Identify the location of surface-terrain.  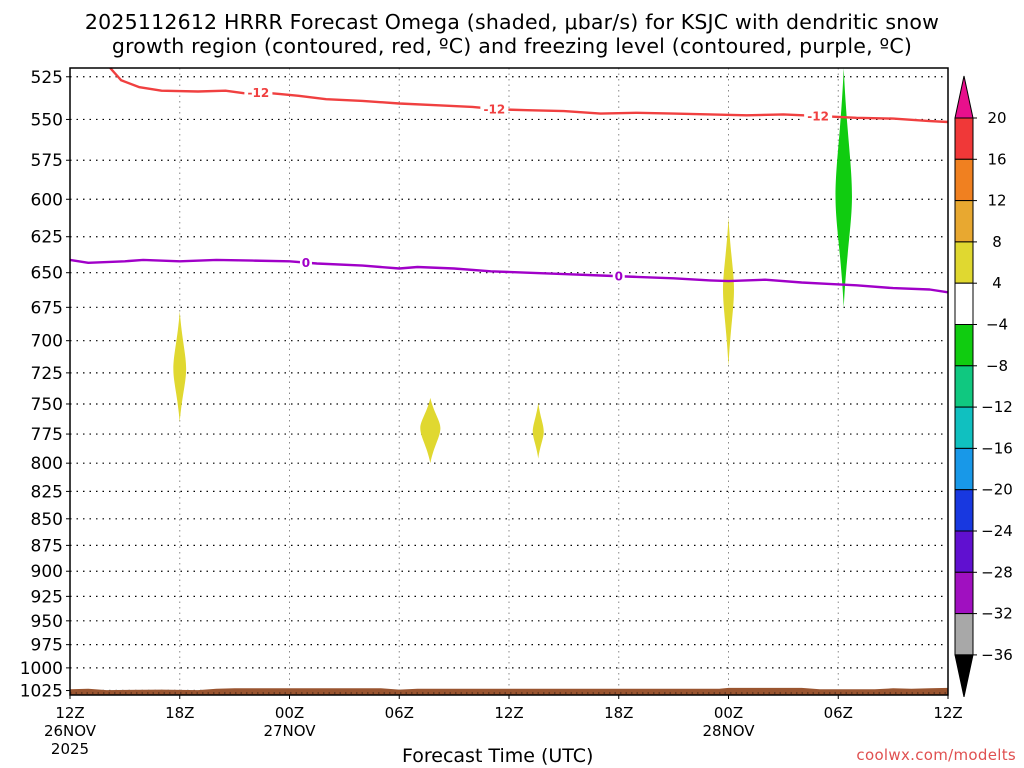
(509, 691).